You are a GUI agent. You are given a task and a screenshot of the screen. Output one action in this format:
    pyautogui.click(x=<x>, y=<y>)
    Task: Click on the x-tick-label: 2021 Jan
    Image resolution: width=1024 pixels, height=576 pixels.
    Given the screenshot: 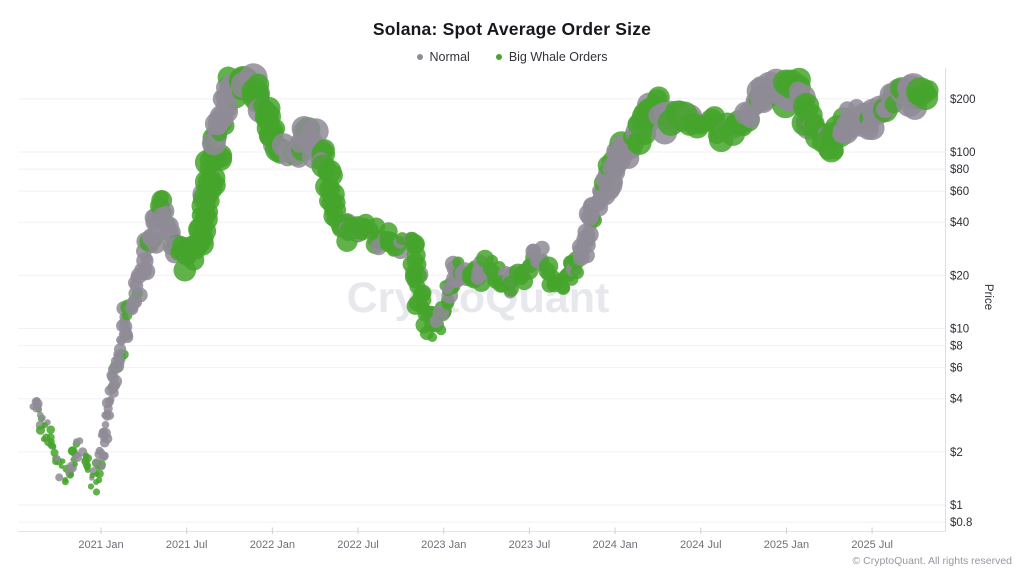 What is the action you would take?
    pyautogui.click(x=100, y=545)
    